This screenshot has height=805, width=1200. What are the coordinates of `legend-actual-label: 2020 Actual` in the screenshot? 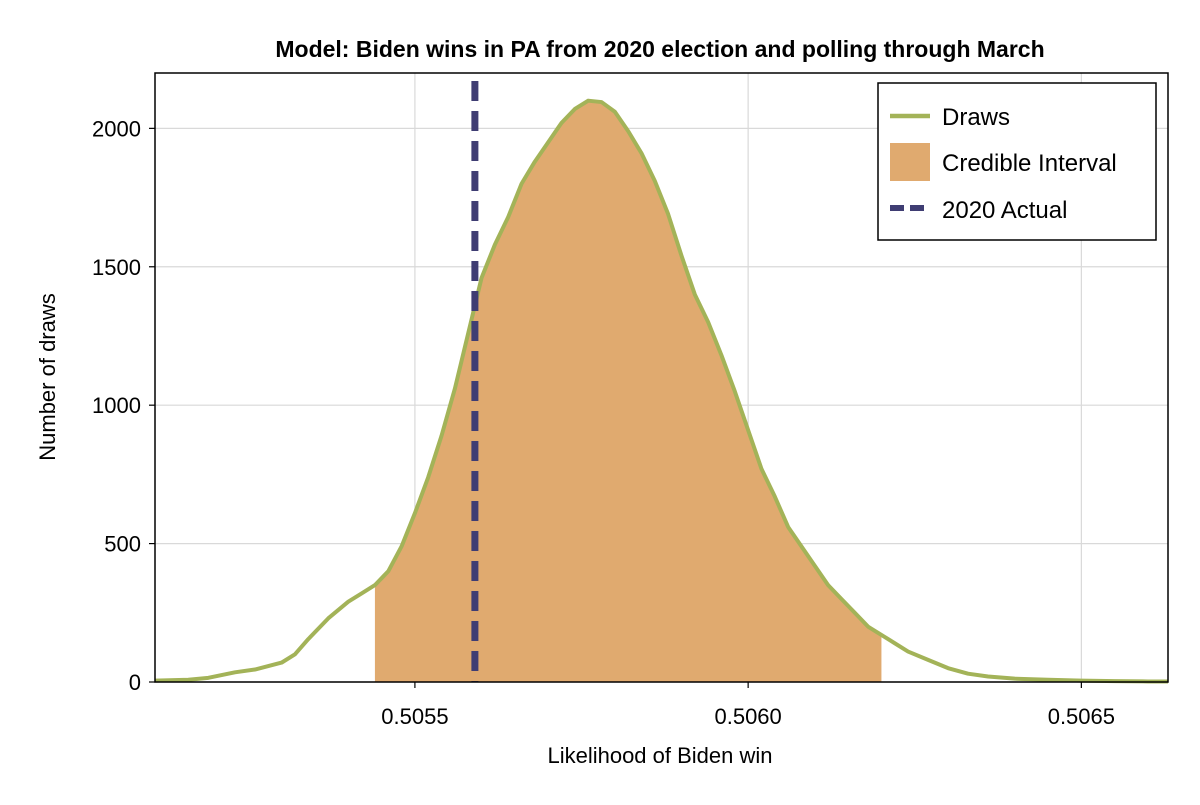 It's located at (1004, 210).